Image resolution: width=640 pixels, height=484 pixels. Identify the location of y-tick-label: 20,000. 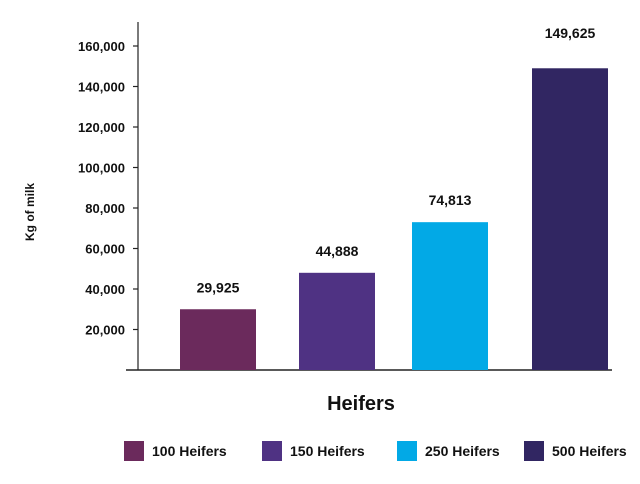
(105, 330).